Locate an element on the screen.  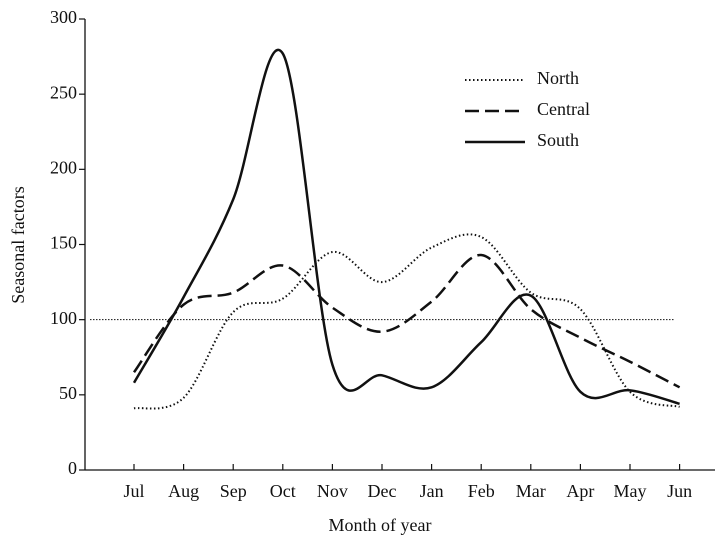
x-tick-label: Nov is located at coordinates (332, 491).